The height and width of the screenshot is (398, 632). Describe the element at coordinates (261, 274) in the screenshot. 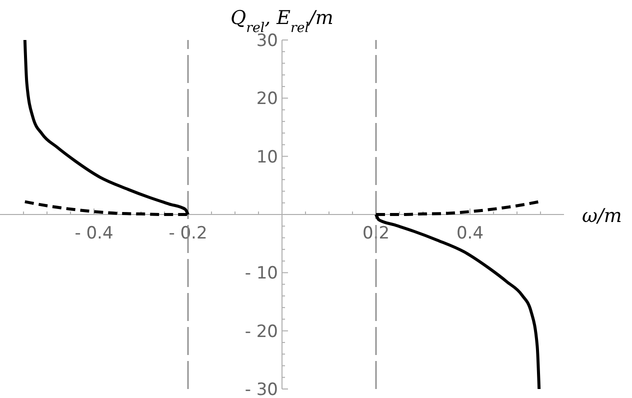

I see `y-tick-label: - 10` at that location.